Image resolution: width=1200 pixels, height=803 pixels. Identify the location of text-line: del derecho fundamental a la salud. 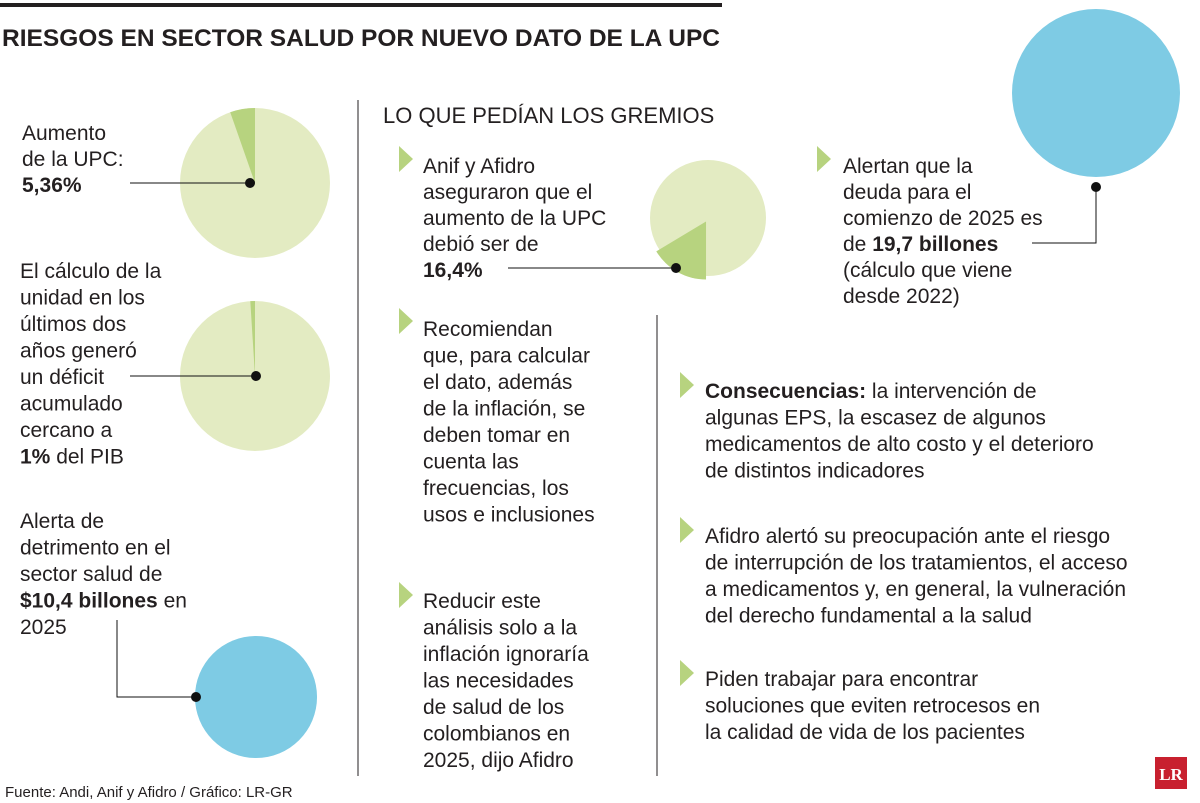
(868, 616).